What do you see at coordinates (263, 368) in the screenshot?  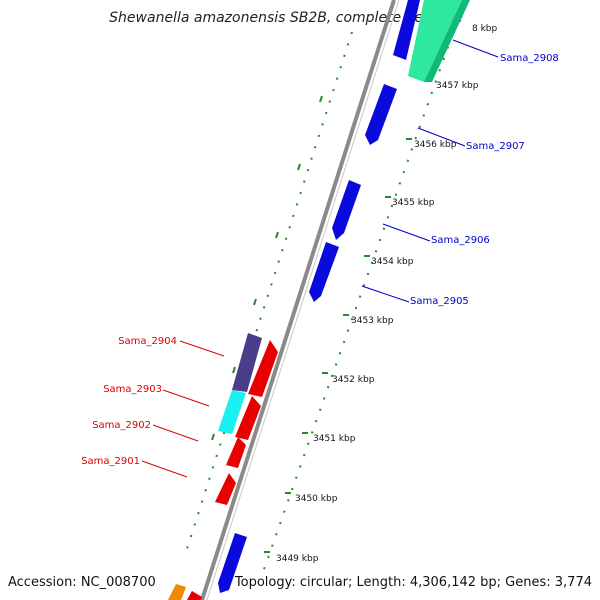 I see `gene-sama-2904-partner` at bounding box center [263, 368].